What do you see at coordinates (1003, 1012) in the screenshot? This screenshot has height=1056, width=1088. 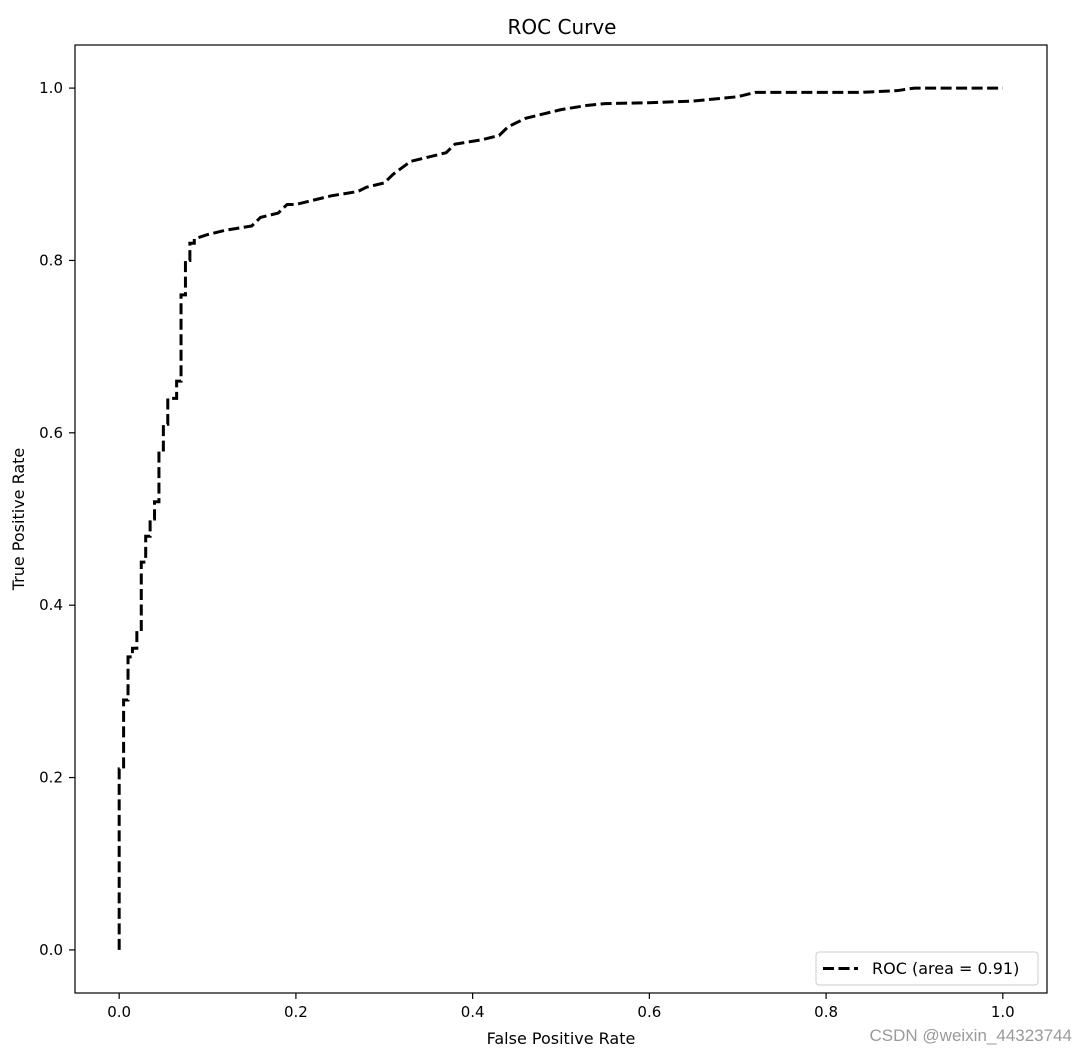 I see `x-tick-label: 1.0` at bounding box center [1003, 1012].